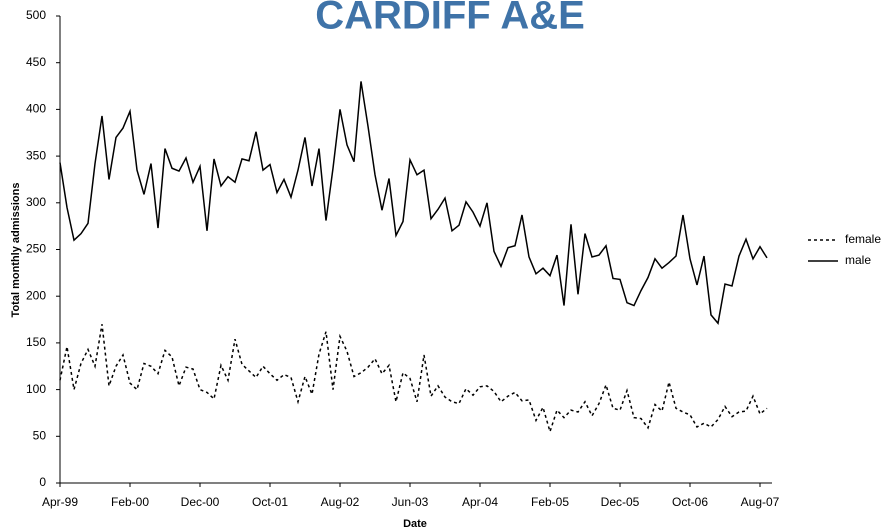 The height and width of the screenshot is (531, 883). Describe the element at coordinates (36, 295) in the screenshot. I see `y-tick-label: 200` at that location.